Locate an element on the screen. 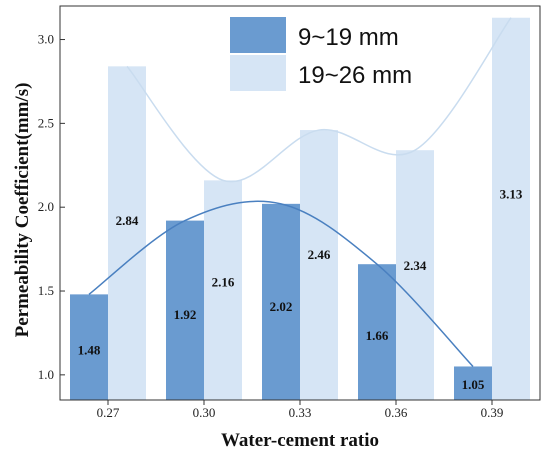 Image resolution: width=550 pixels, height=460 pixels. bar-series-2-0.39 is located at coordinates (511, 208).